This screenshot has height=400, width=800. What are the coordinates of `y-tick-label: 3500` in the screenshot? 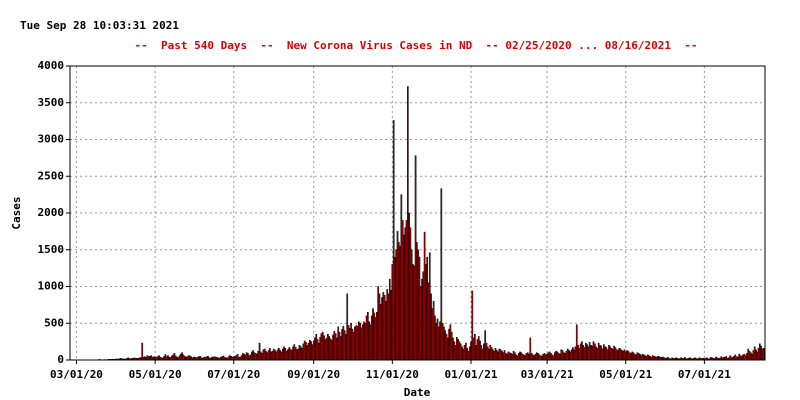 It's located at (51, 102).